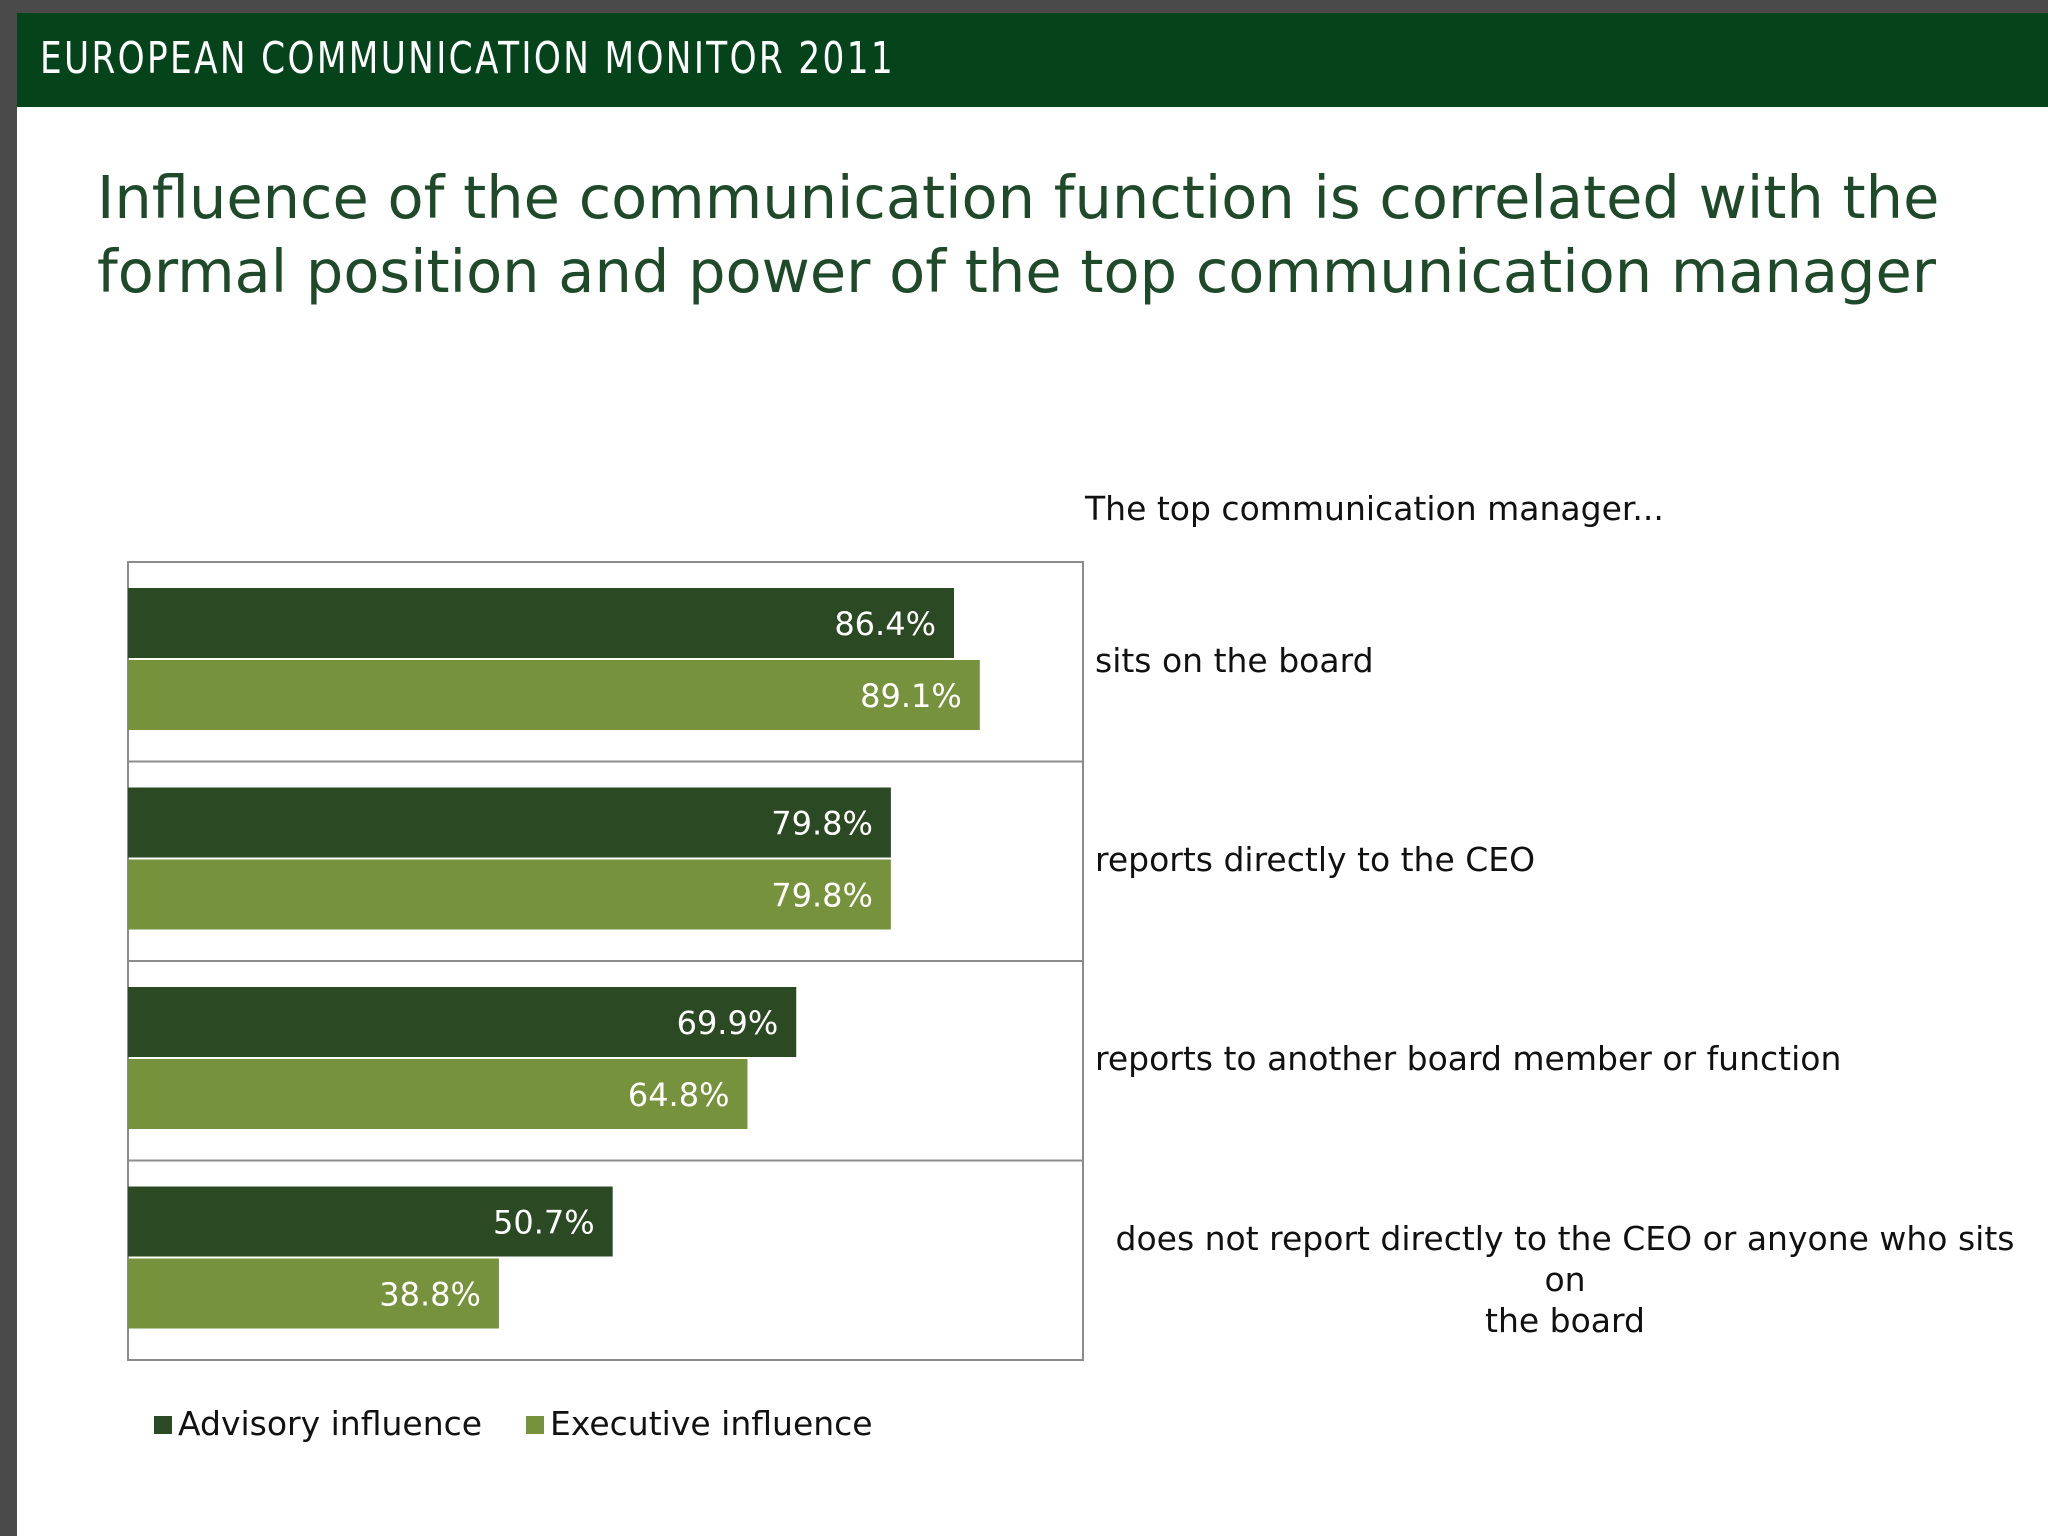  I want to click on legend-label-advisory: Advisory influence, so click(330, 1423).